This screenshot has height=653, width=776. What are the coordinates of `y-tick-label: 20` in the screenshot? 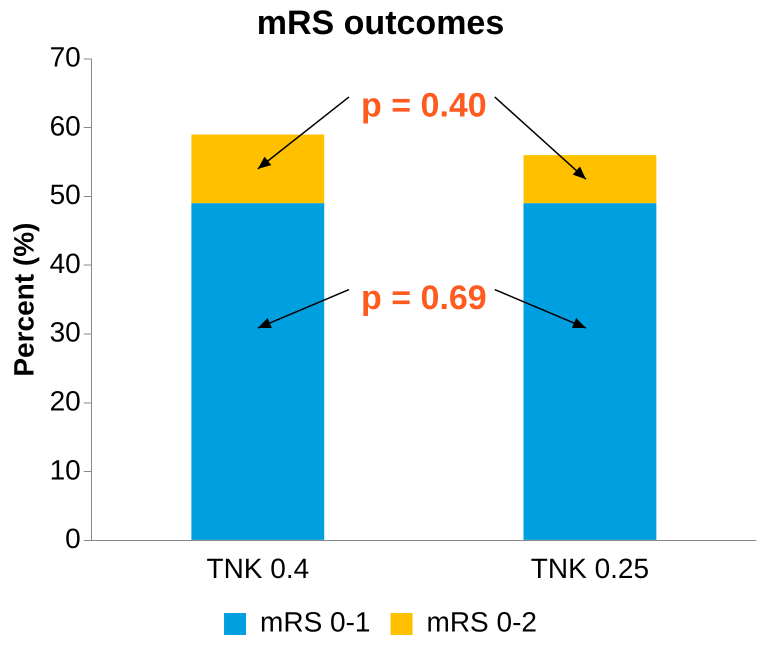 It's located at (65, 401).